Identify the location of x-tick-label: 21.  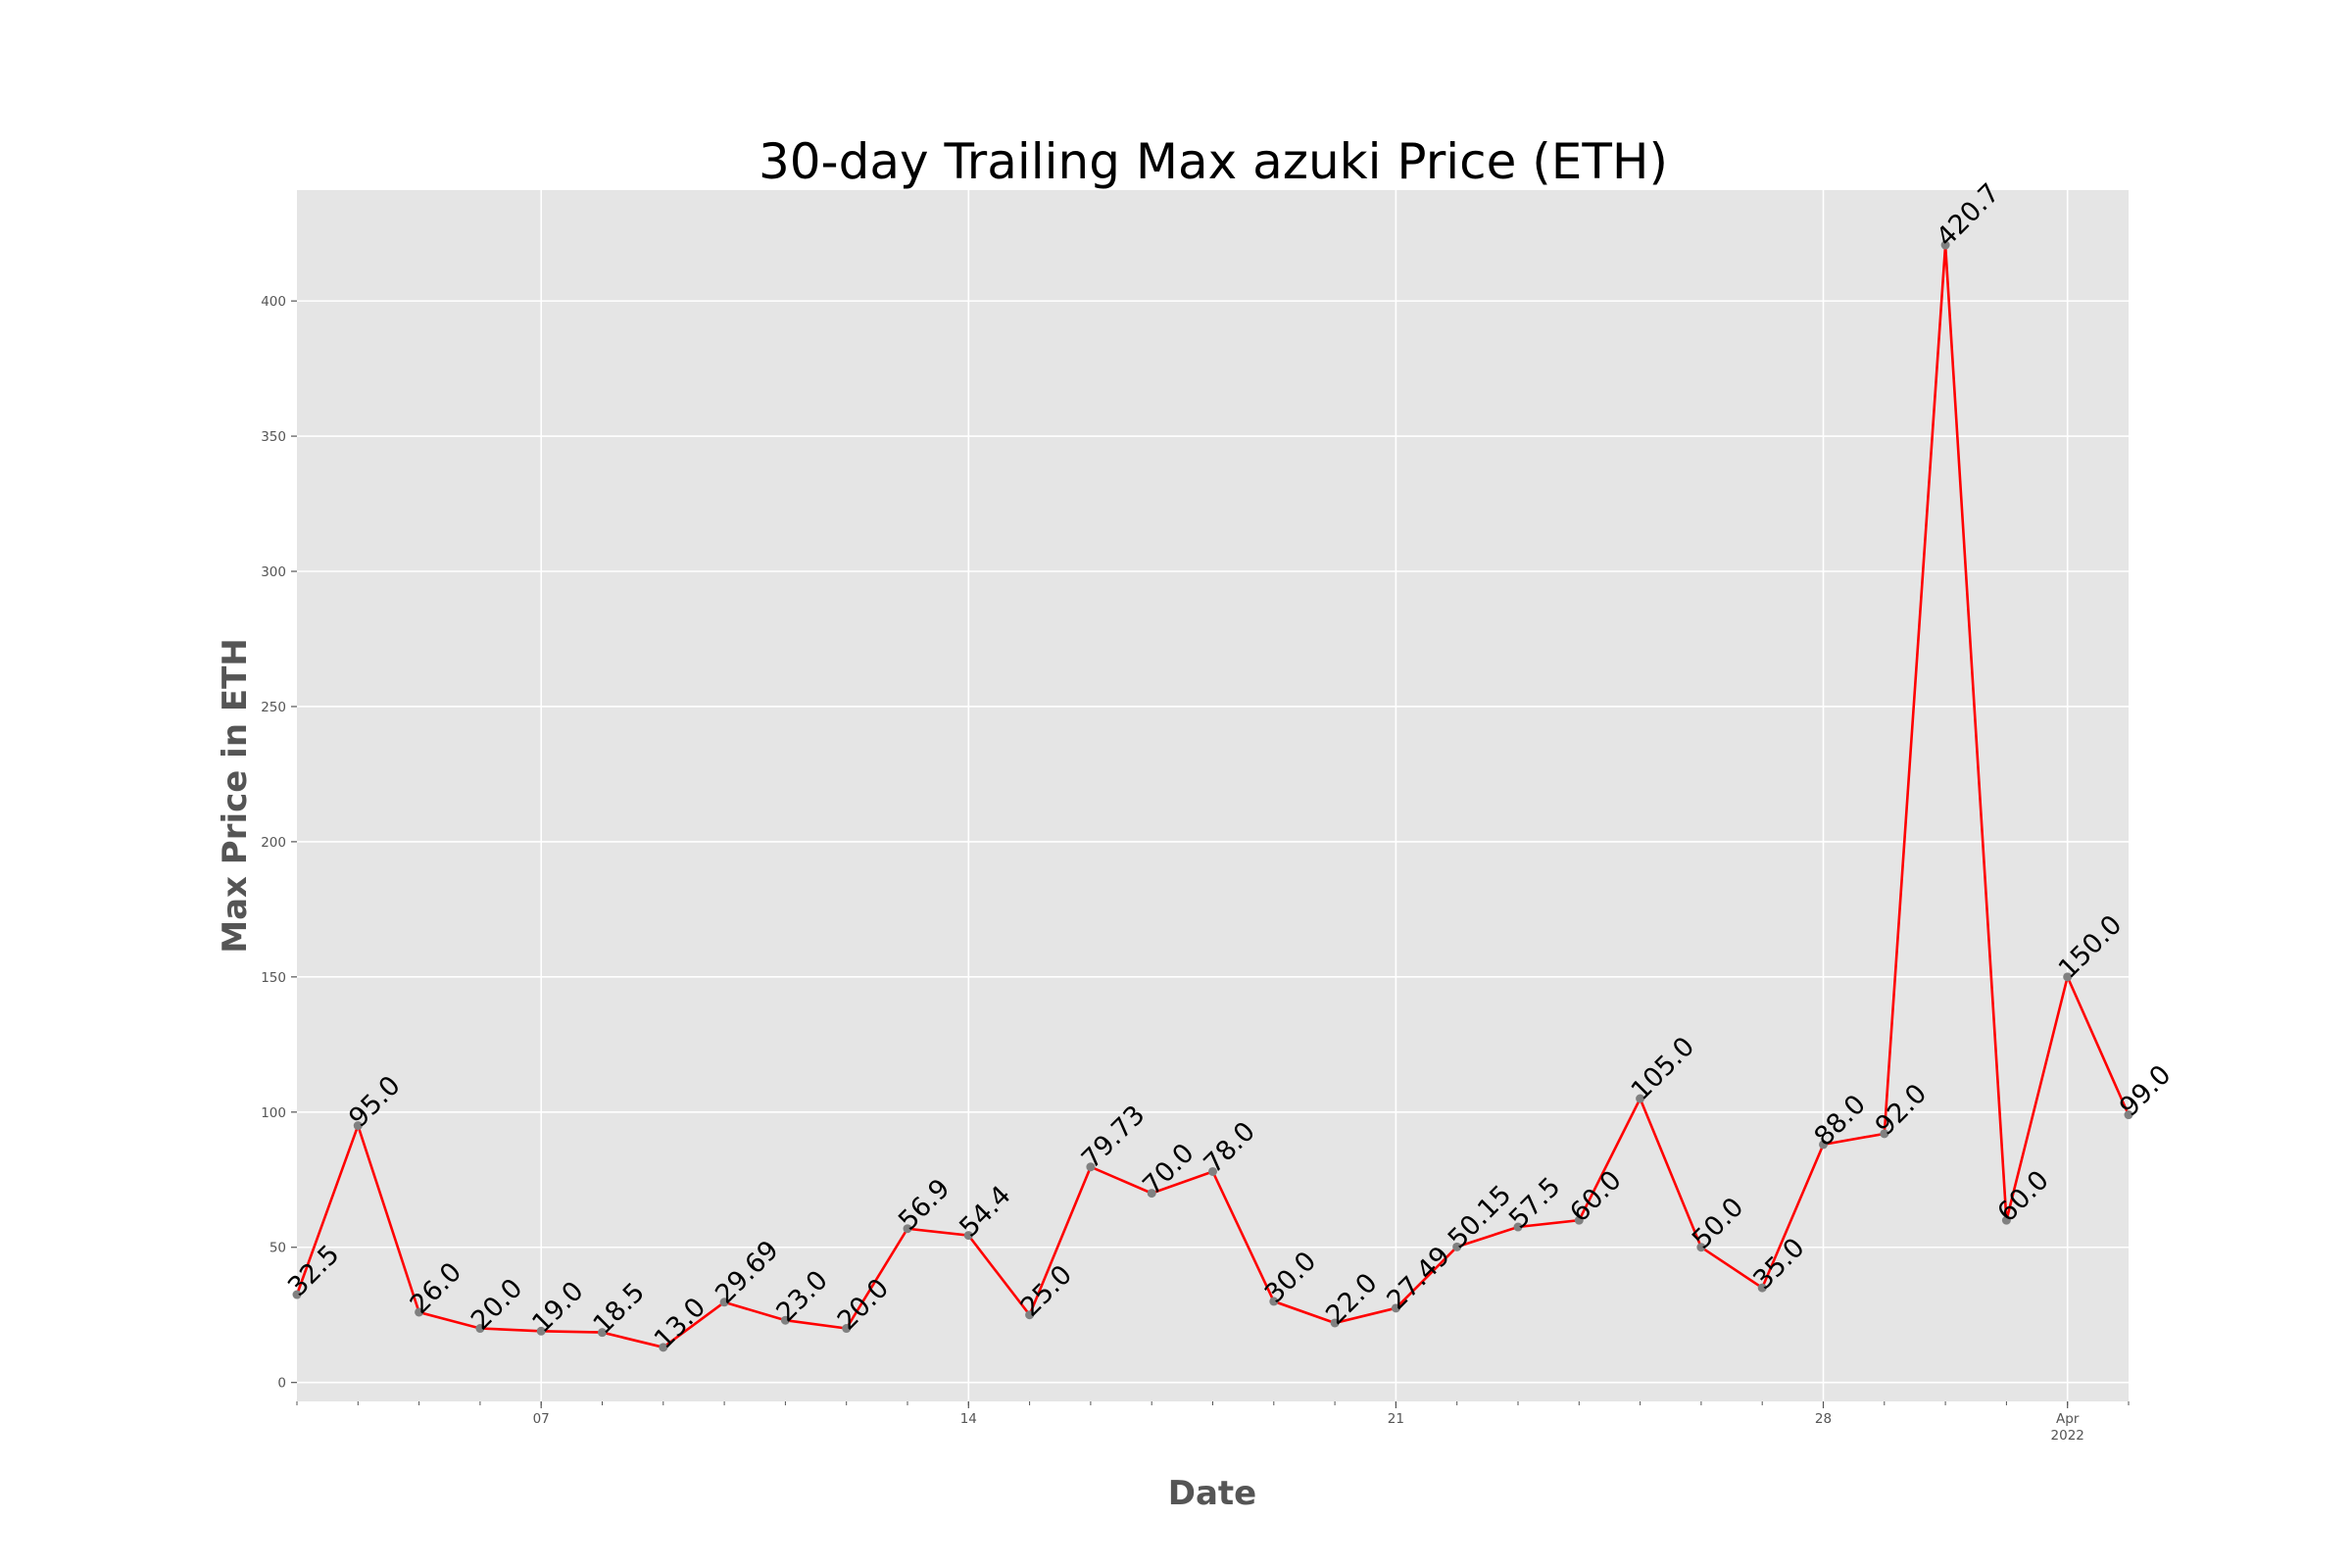
(1396, 1419).